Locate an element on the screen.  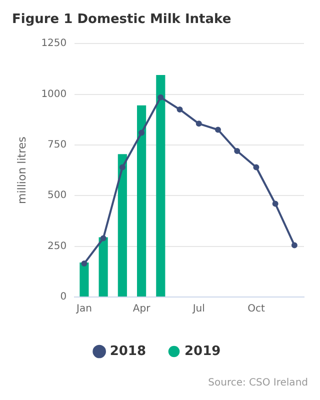
x-tick-label: Oct is located at coordinates (256, 309).